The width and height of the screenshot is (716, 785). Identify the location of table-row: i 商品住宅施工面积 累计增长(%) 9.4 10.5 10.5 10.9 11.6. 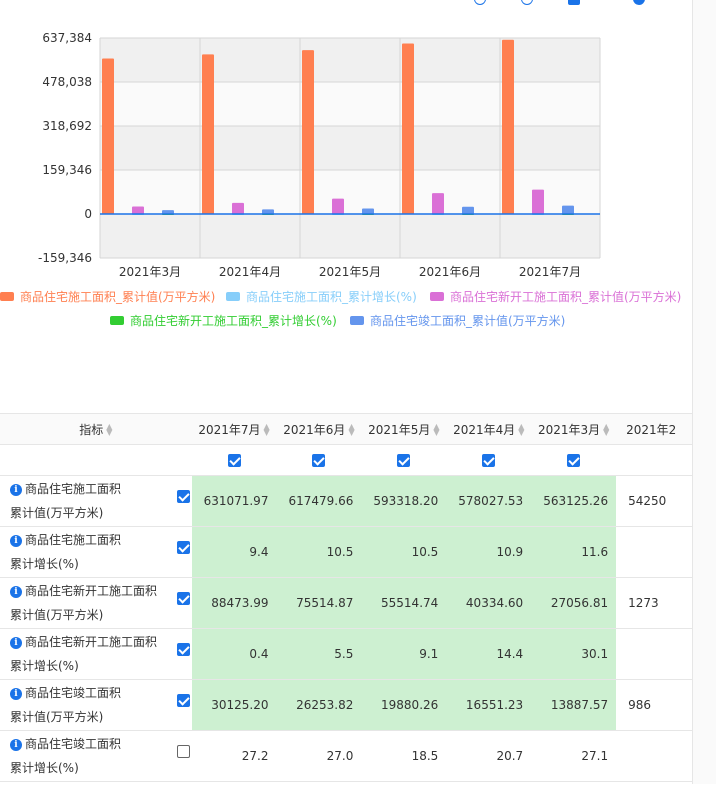
(346, 552).